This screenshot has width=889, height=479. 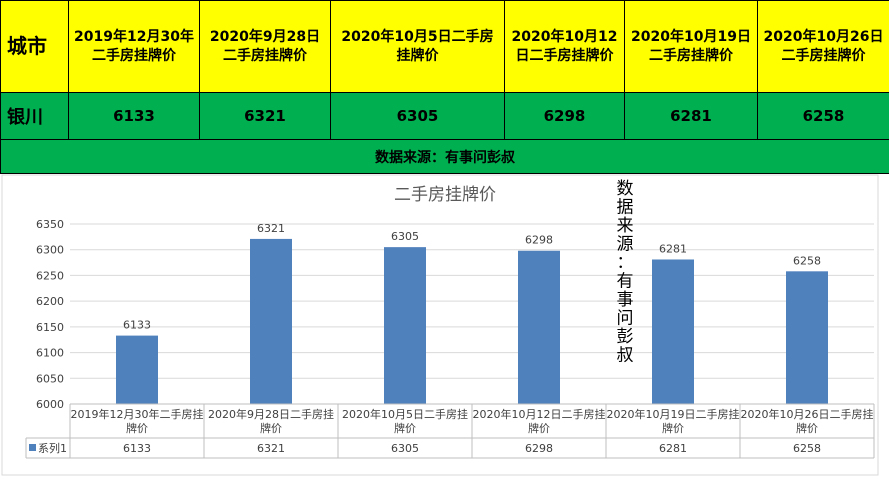 I want to click on y-tick-label: 6050, so click(x=50, y=378).